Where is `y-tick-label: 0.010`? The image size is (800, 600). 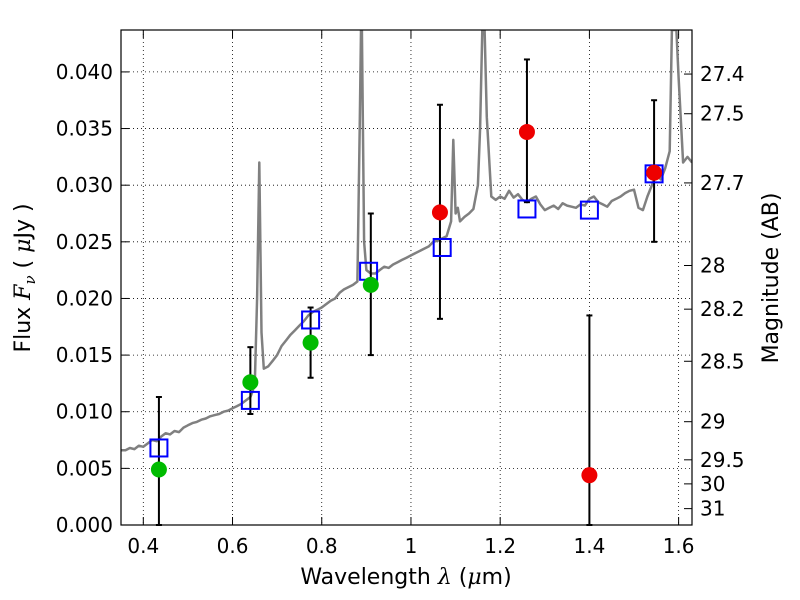
y-tick-label: 0.010 is located at coordinates (84, 412).